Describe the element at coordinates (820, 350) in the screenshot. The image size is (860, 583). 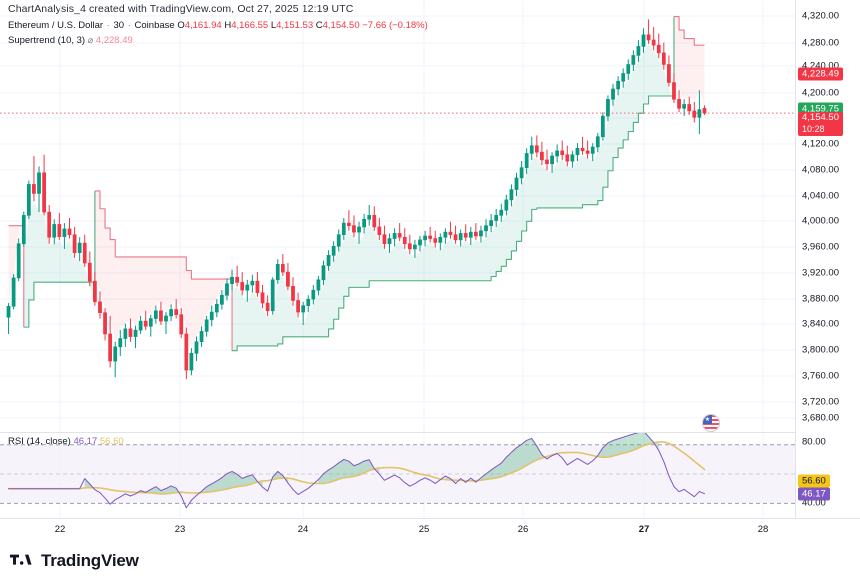
I see `price-axis-label: 3,800.00` at that location.